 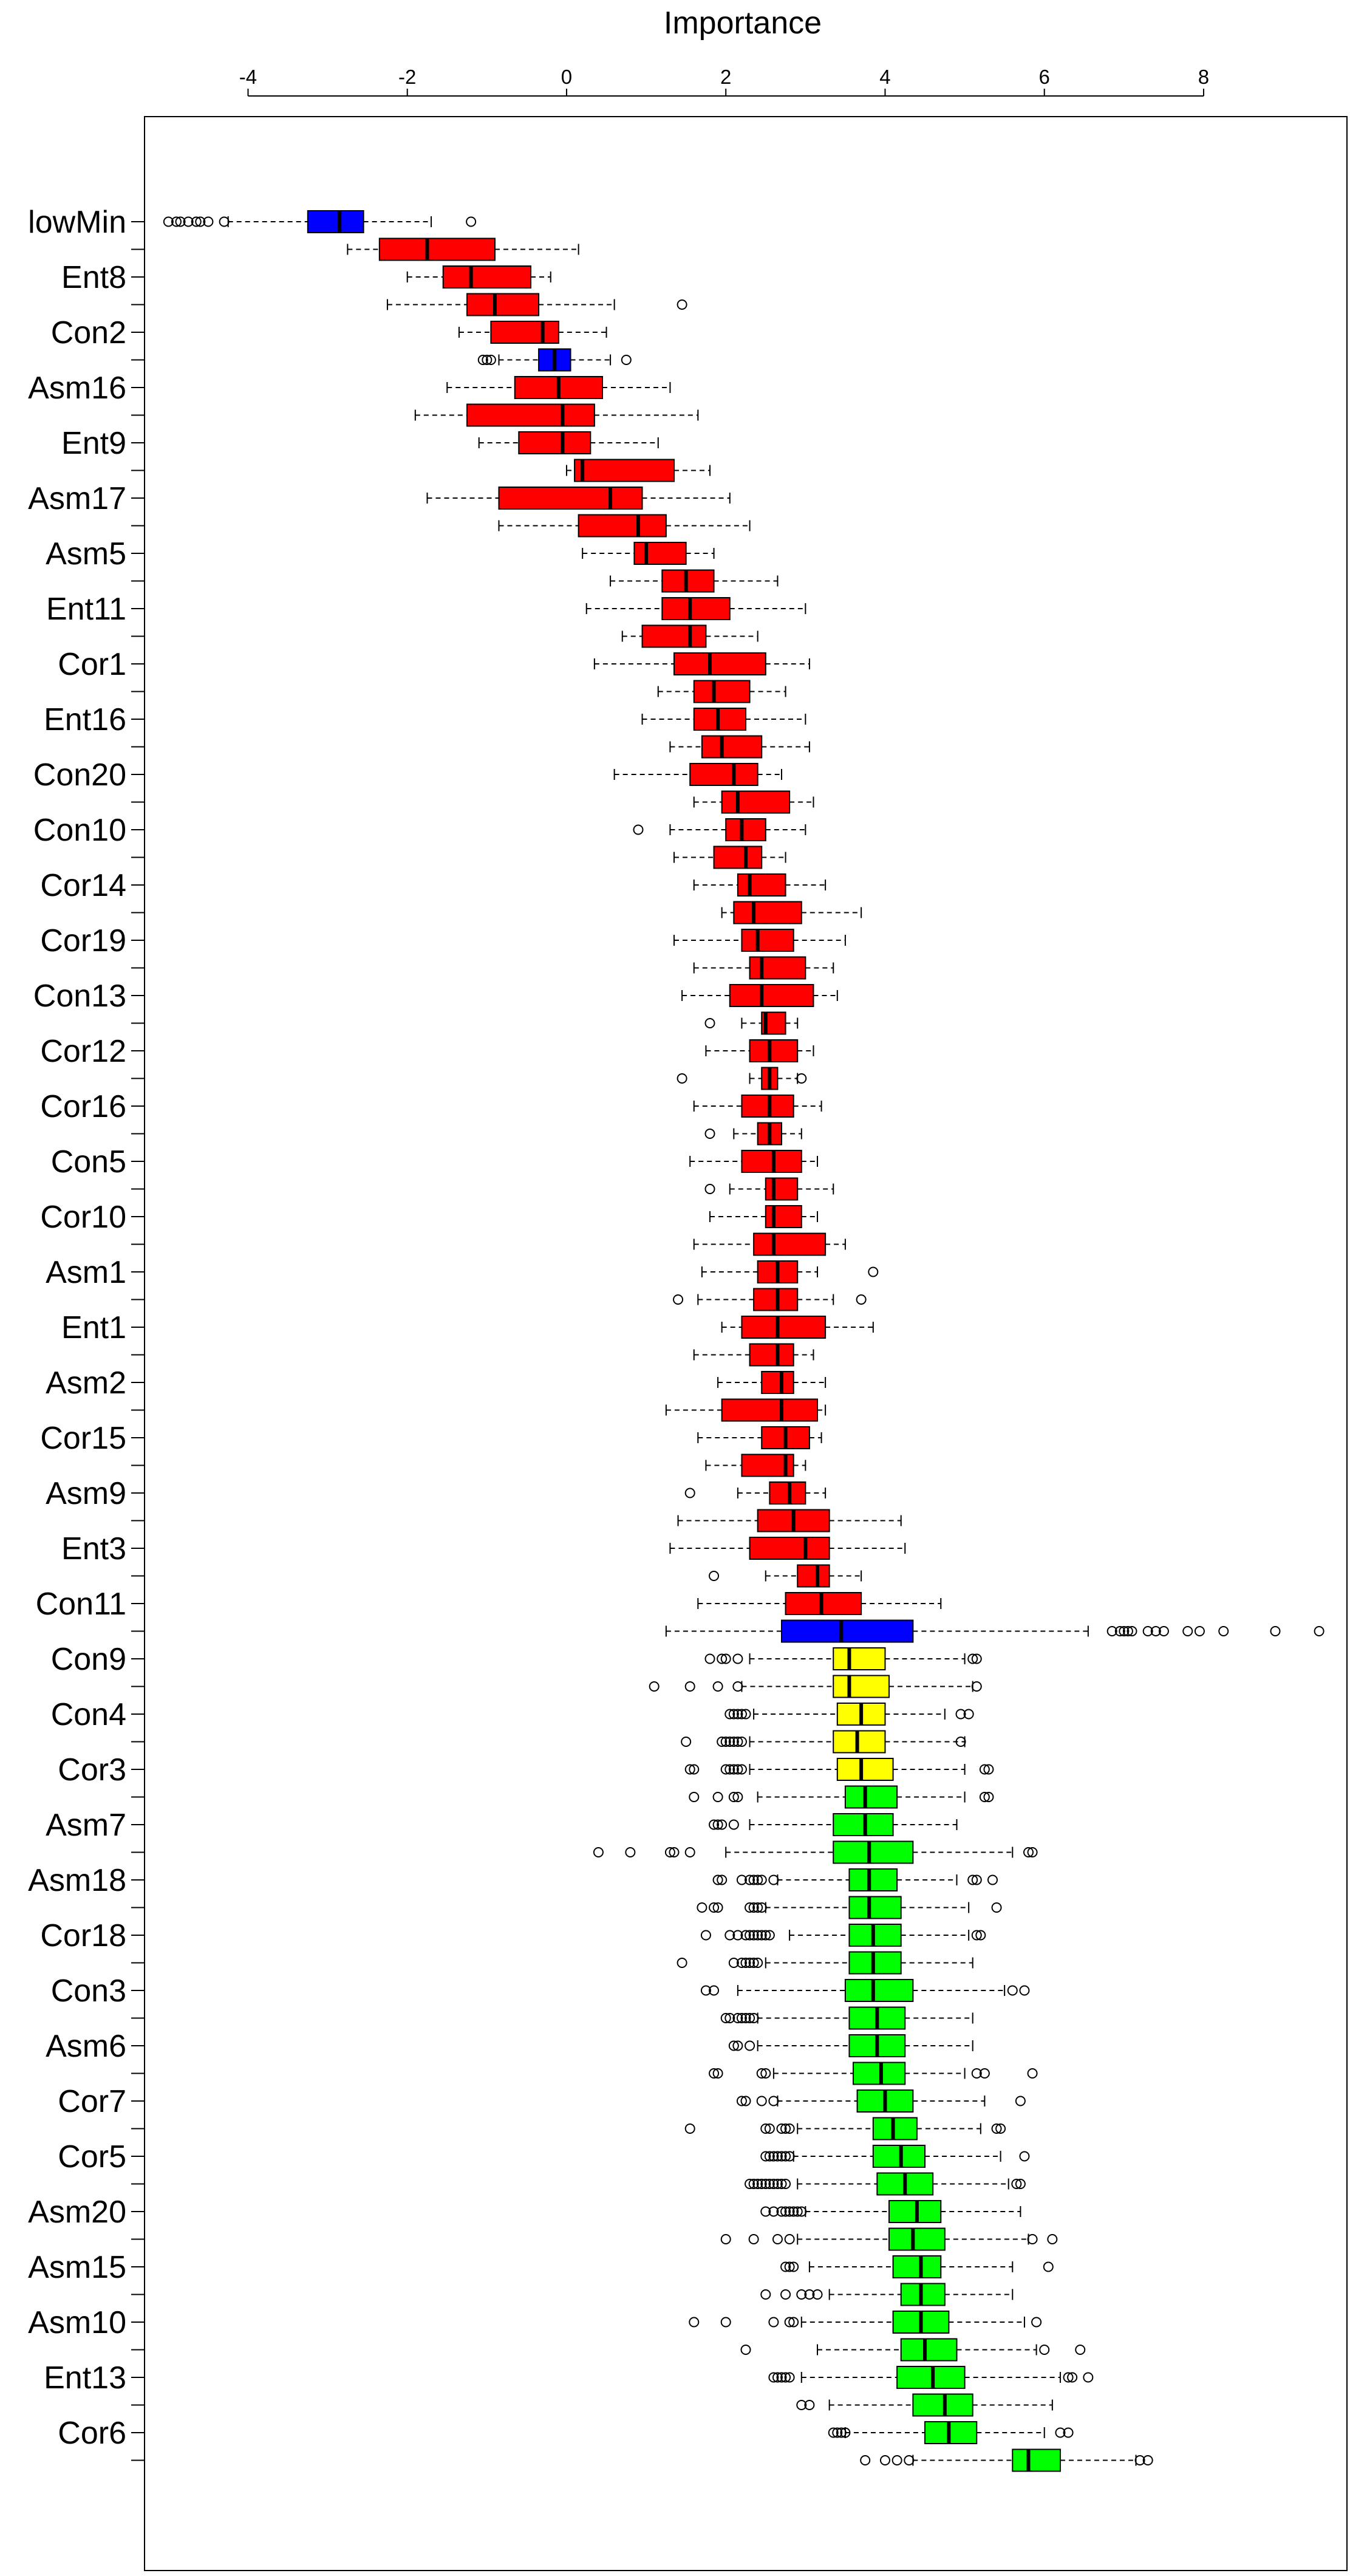 I want to click on y-tick-label: Con2, so click(x=88, y=332).